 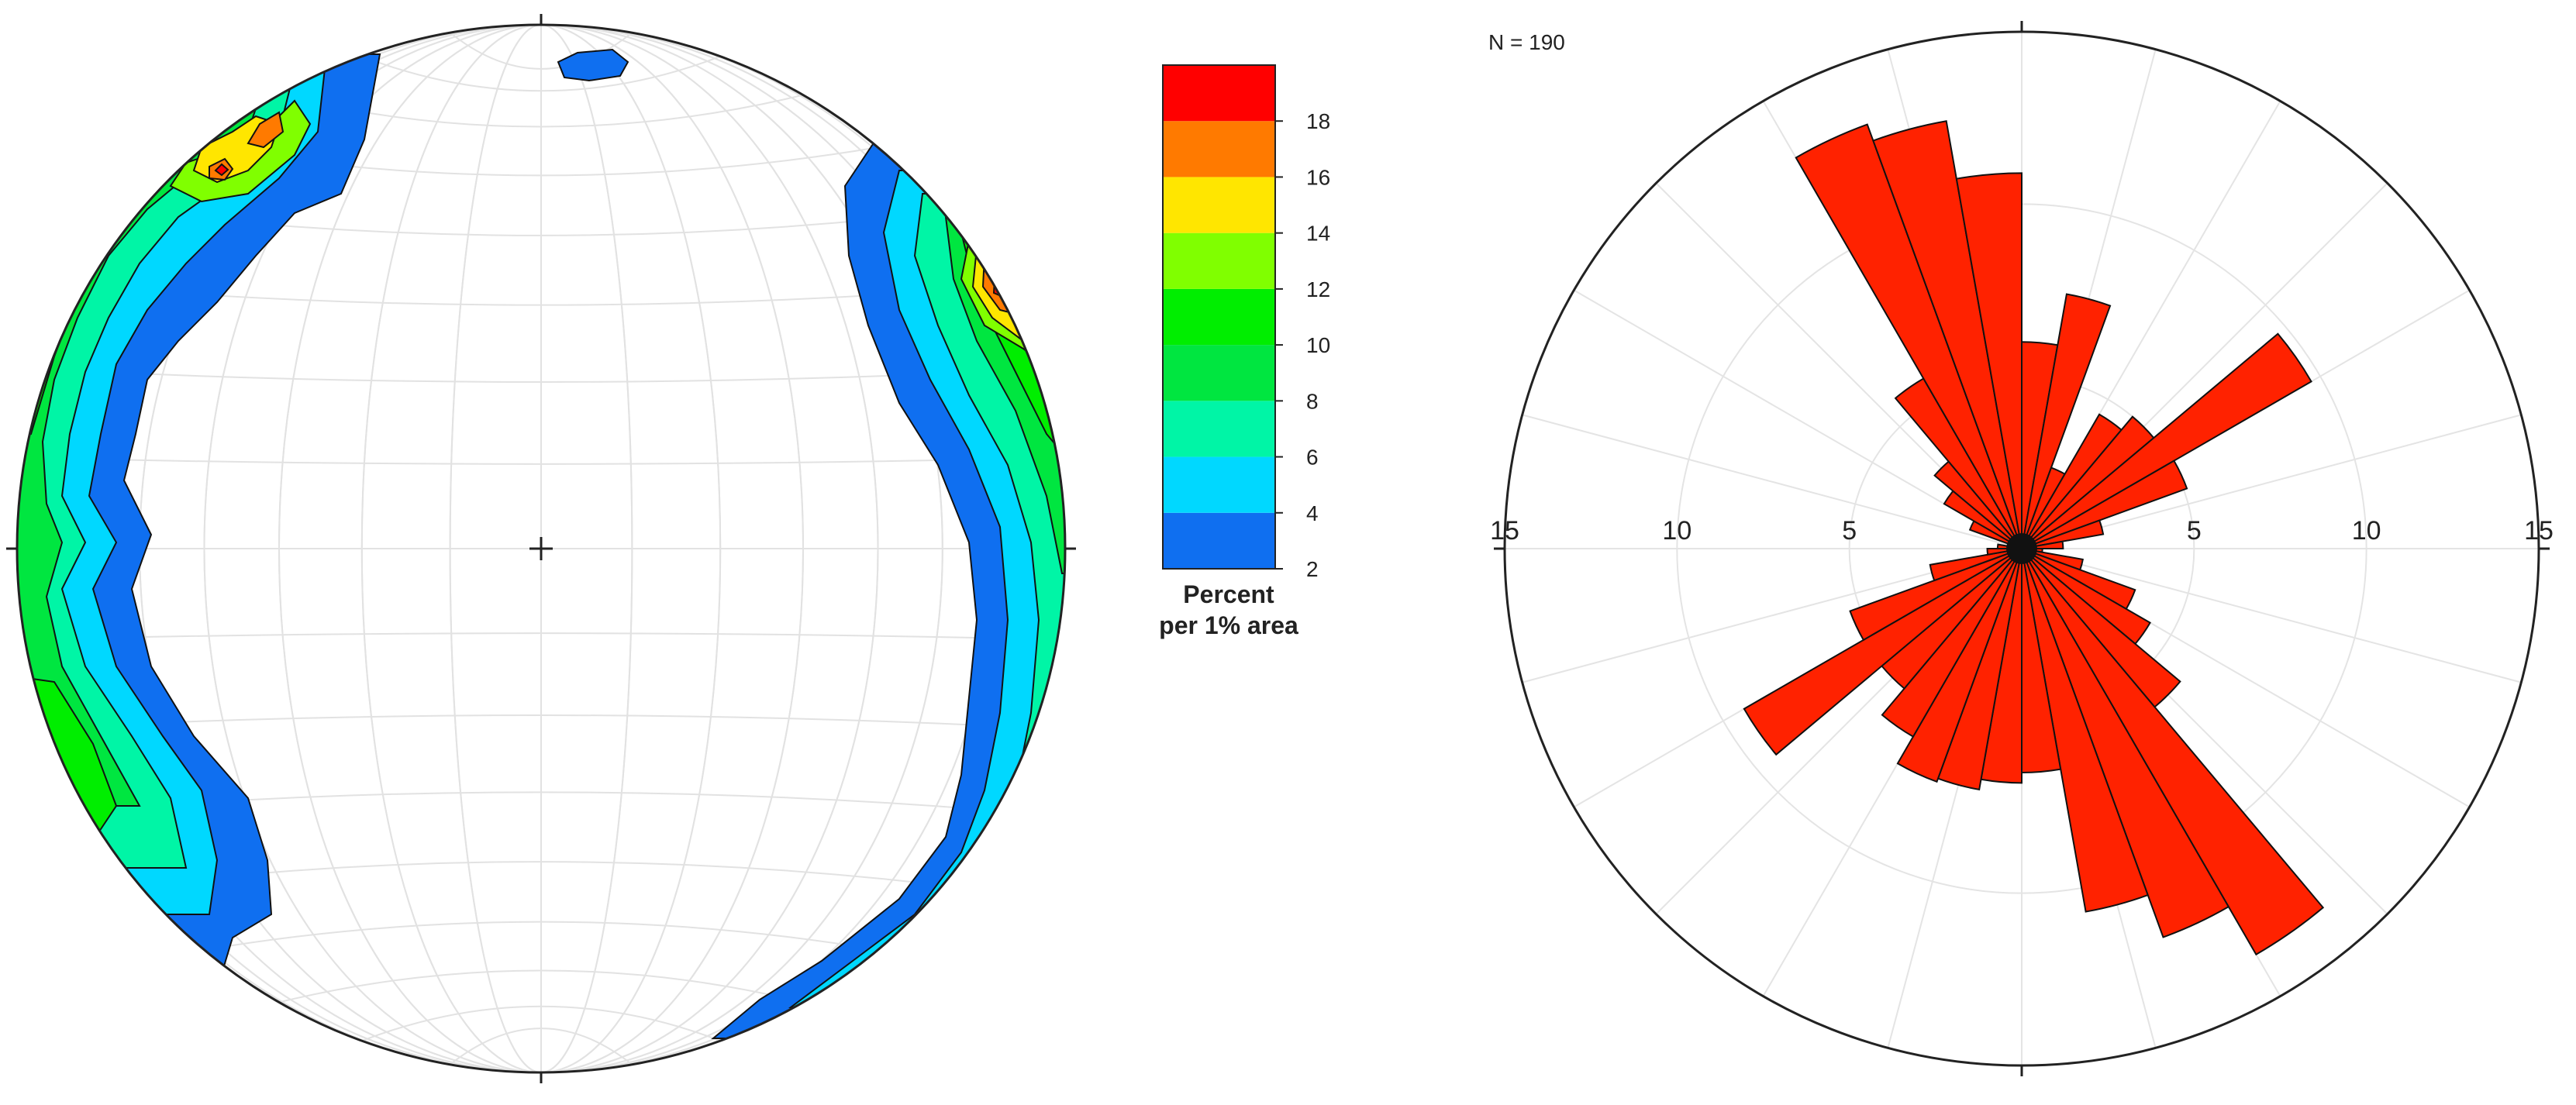 What do you see at coordinates (1318, 121) in the screenshot?
I see `legend-tick-label: 18` at bounding box center [1318, 121].